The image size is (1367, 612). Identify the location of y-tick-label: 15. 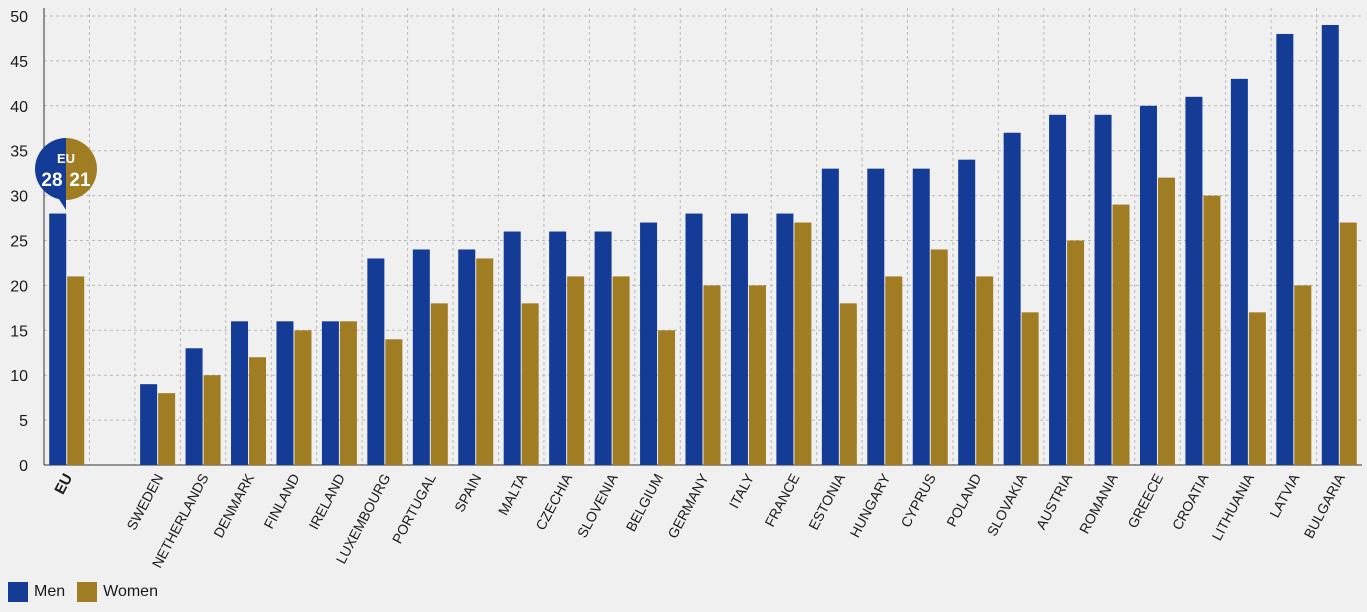
(19, 331).